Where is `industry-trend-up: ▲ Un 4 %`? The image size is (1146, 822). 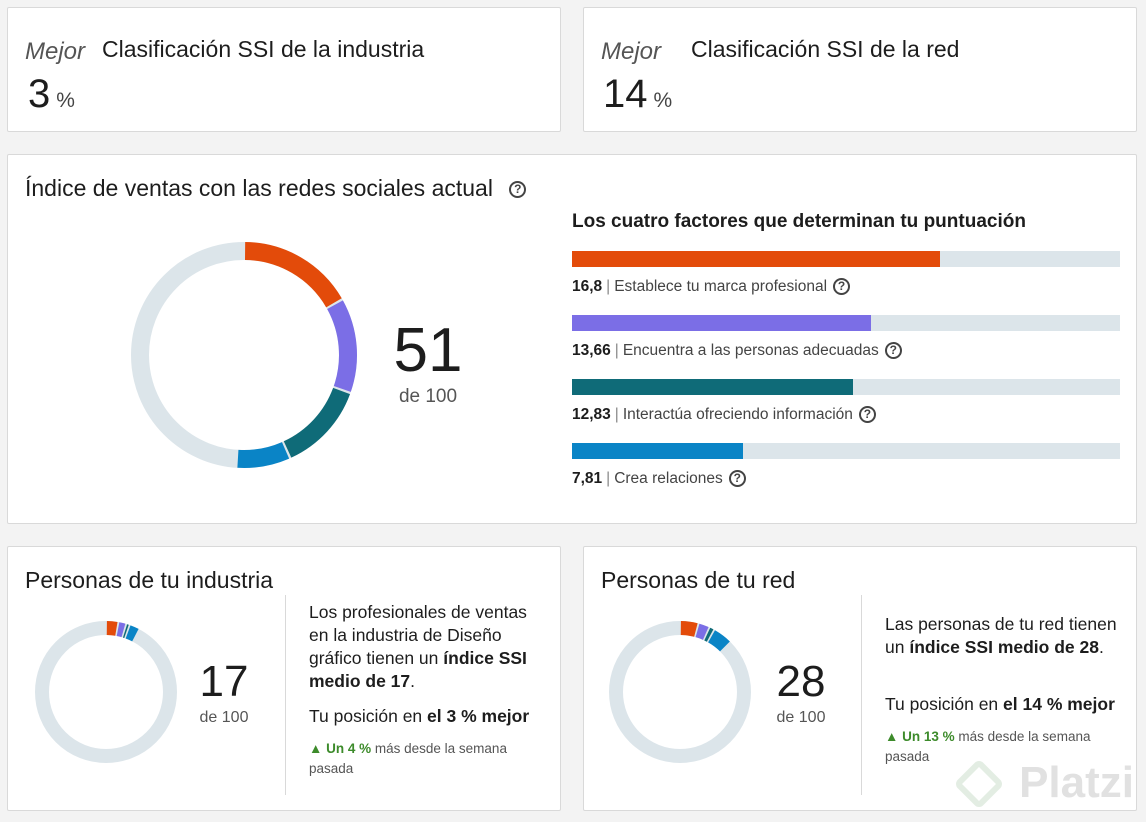 industry-trend-up: ▲ Un 4 % is located at coordinates (340, 748).